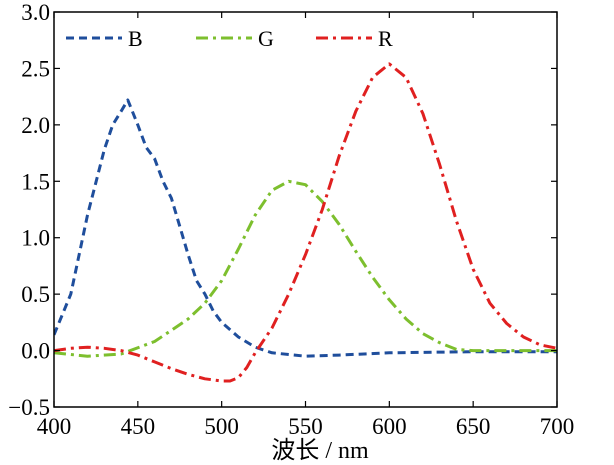 The height and width of the screenshot is (465, 614). I want to click on y-tick-label: 0.0, so click(35, 351).